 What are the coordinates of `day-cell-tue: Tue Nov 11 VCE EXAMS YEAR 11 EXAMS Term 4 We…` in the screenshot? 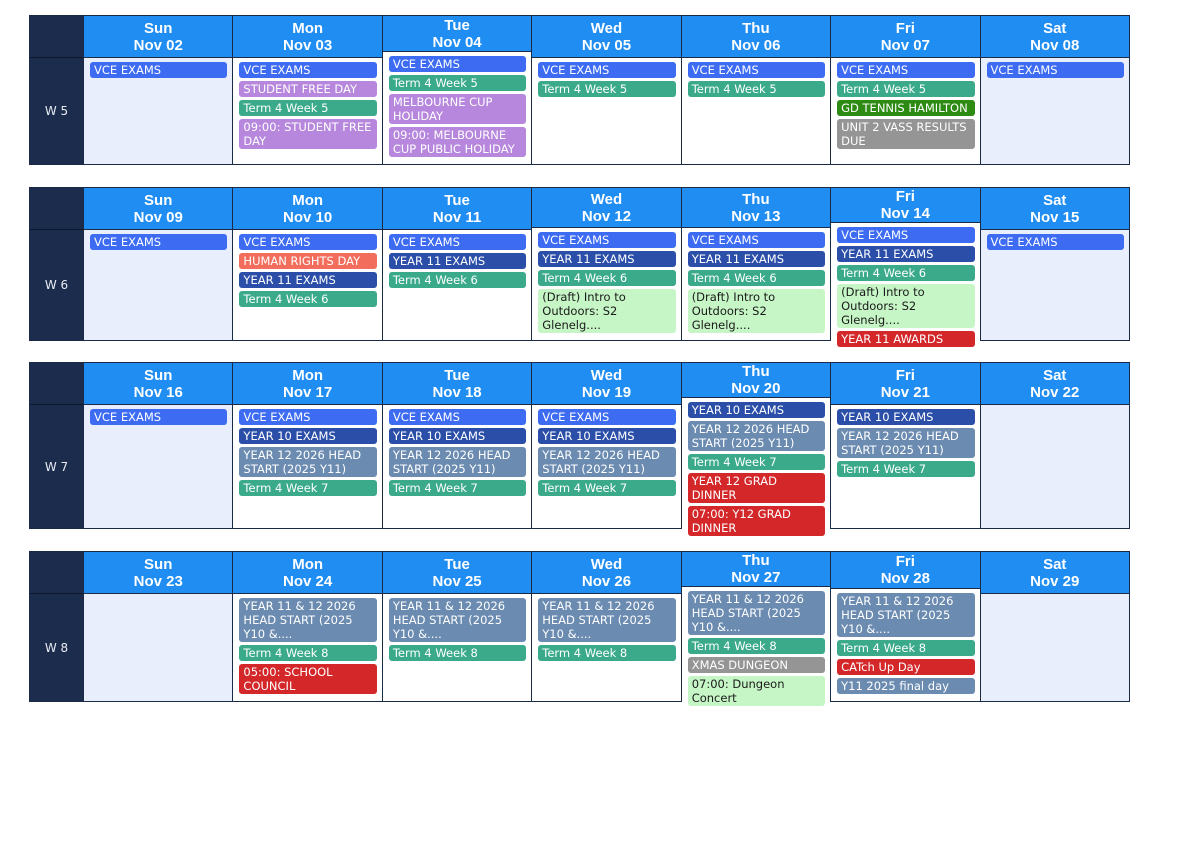 It's located at (456, 264).